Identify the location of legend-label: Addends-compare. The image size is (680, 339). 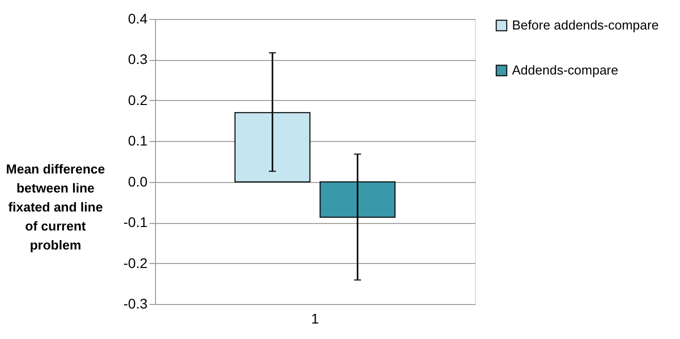
(565, 70).